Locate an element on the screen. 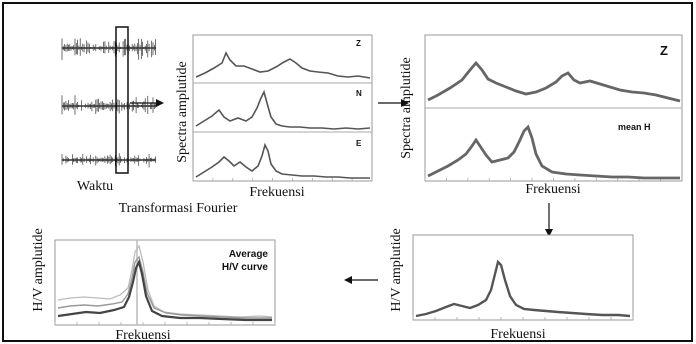 This screenshot has height=344, width=696. hv-curve is located at coordinates (523, 288).